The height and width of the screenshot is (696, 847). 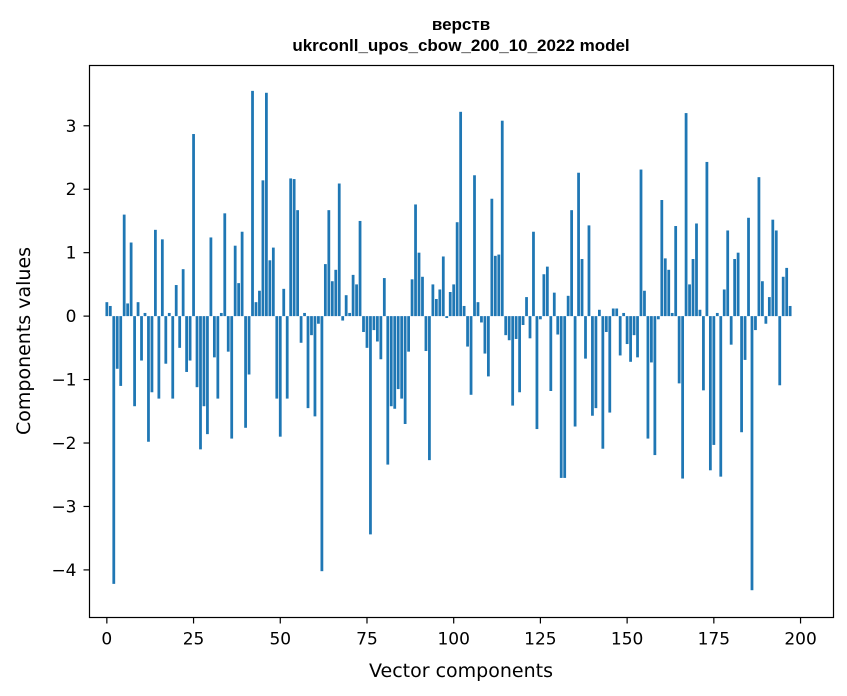 What do you see at coordinates (71, 254) in the screenshot?
I see `y-tick-label: 1` at bounding box center [71, 254].